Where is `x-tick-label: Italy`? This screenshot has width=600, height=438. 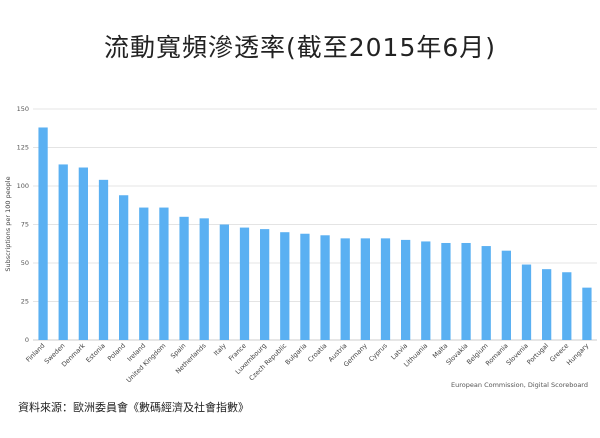 x-tick-label: Italy is located at coordinates (220, 350).